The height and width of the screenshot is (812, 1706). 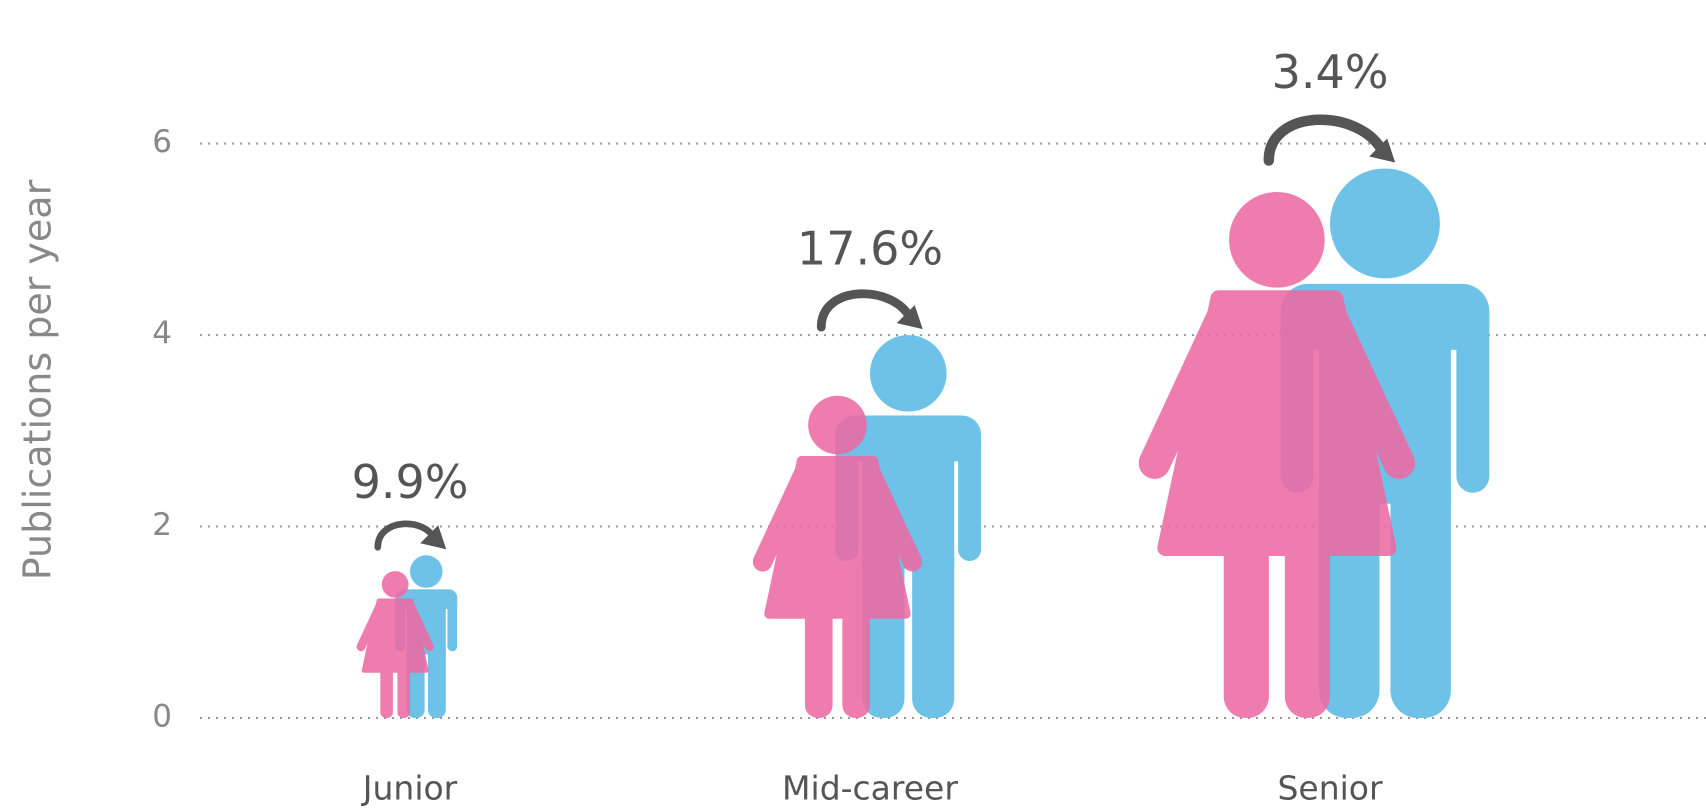 What do you see at coordinates (409, 788) in the screenshot?
I see `x-tick-label: Junior` at bounding box center [409, 788].